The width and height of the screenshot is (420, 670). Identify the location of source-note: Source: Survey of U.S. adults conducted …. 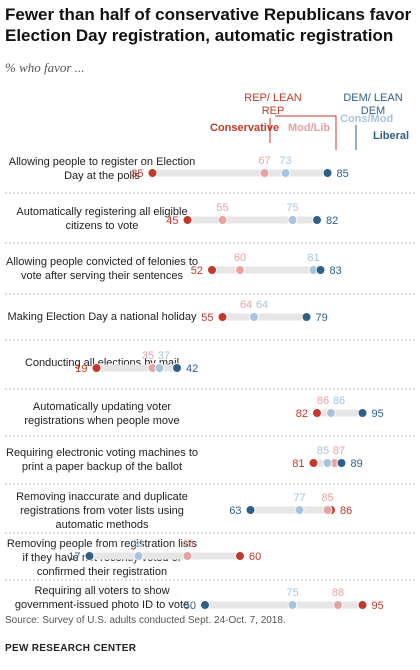
(145, 620).